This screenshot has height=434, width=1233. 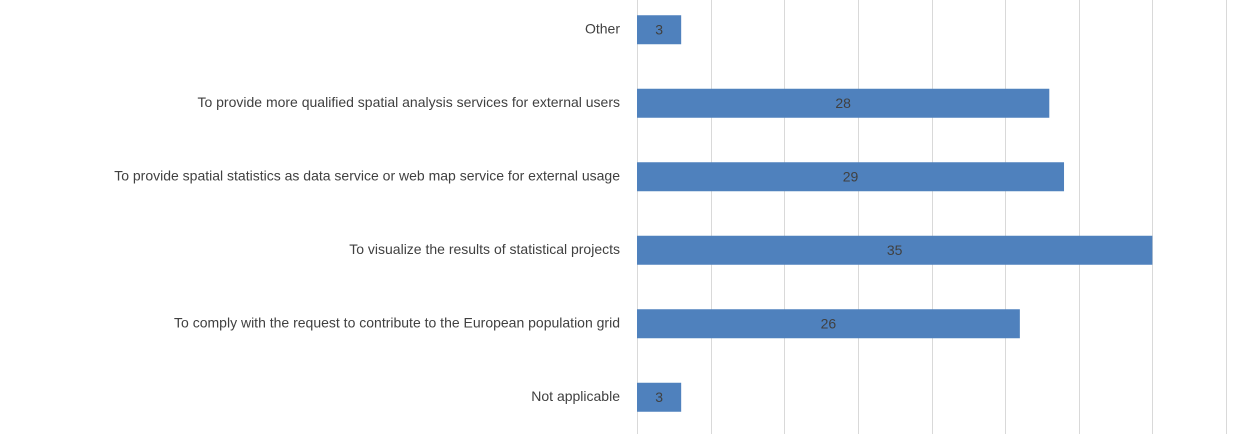 I want to click on y-tick-label: Other, so click(x=602, y=28).